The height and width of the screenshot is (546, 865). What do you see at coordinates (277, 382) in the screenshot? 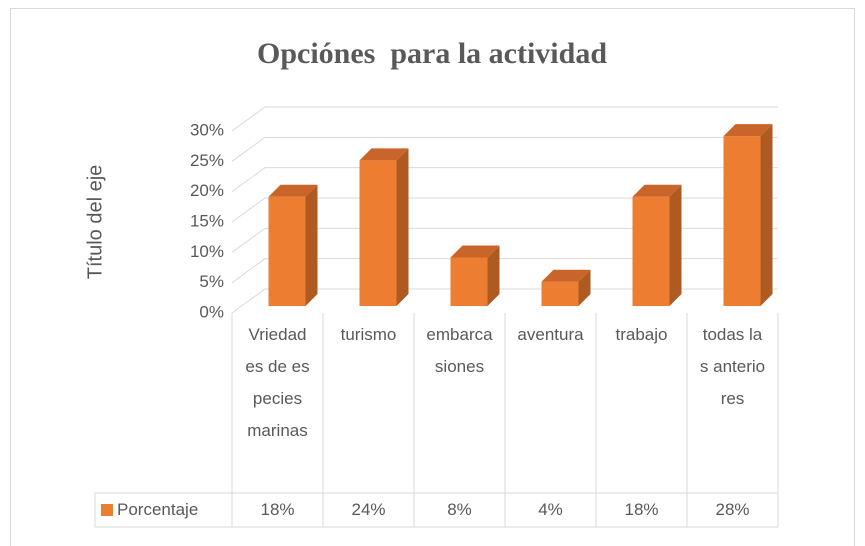
I see `x-tick-label: Vriedades de especies marinas` at bounding box center [277, 382].